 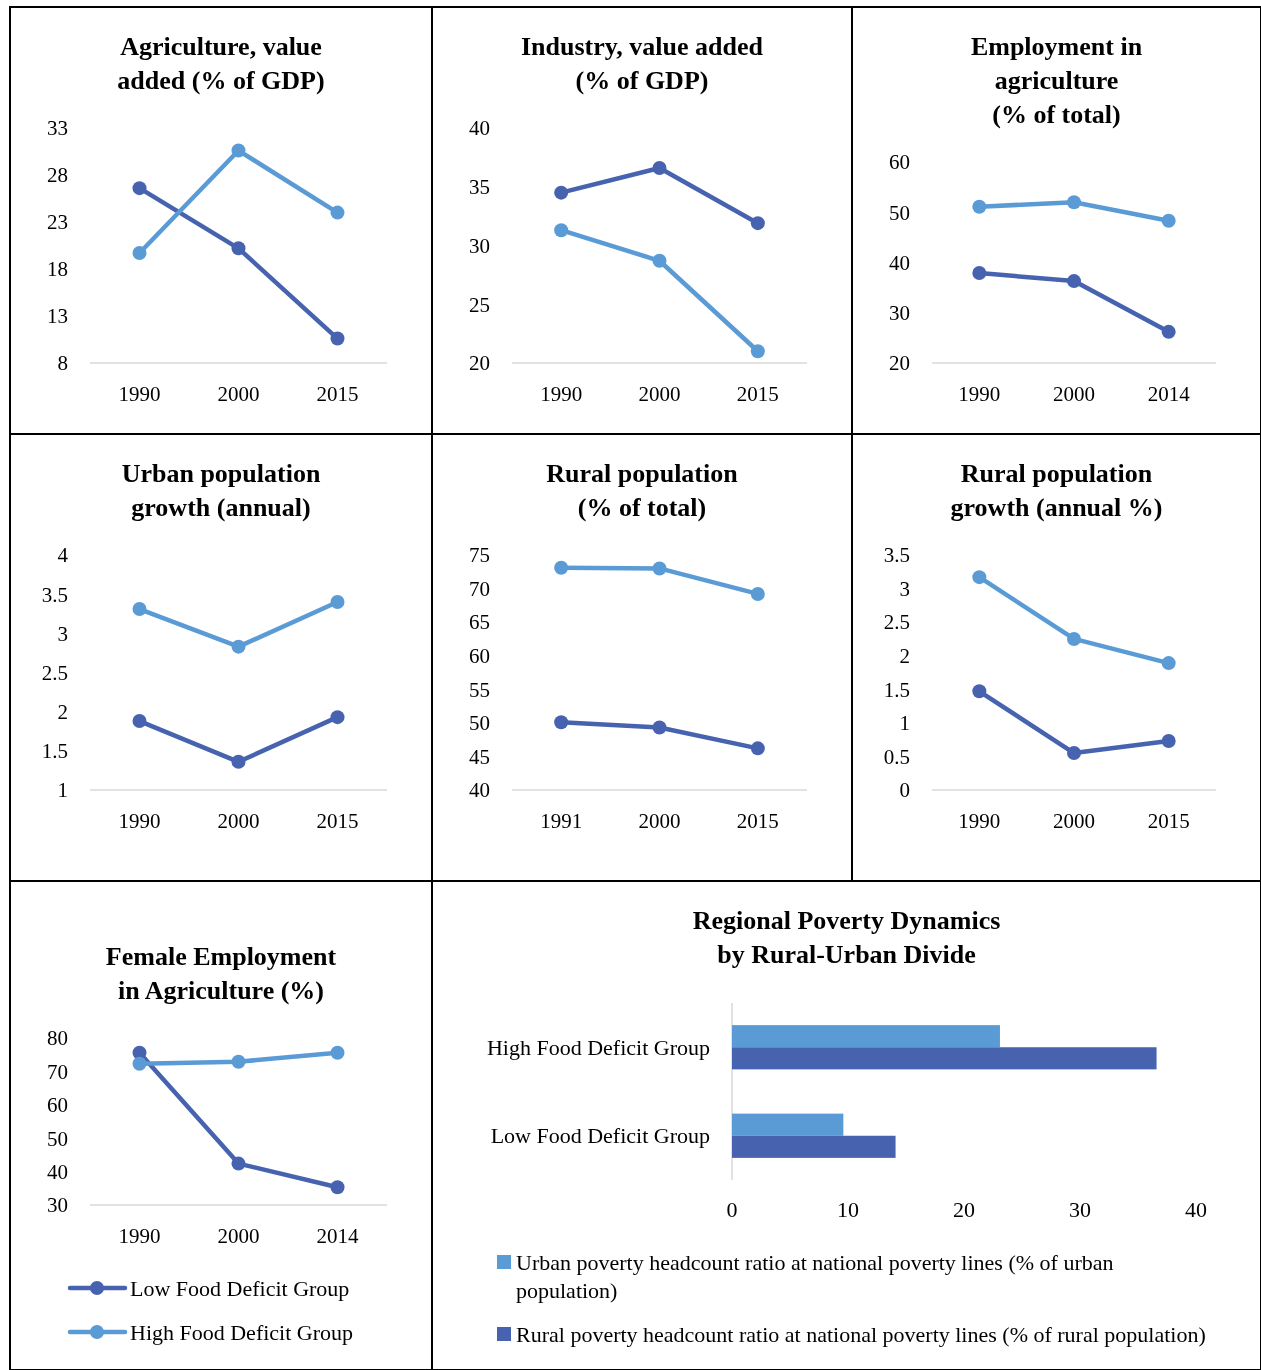 I want to click on chart-title: Urban population growth (annual), so click(x=221, y=490).